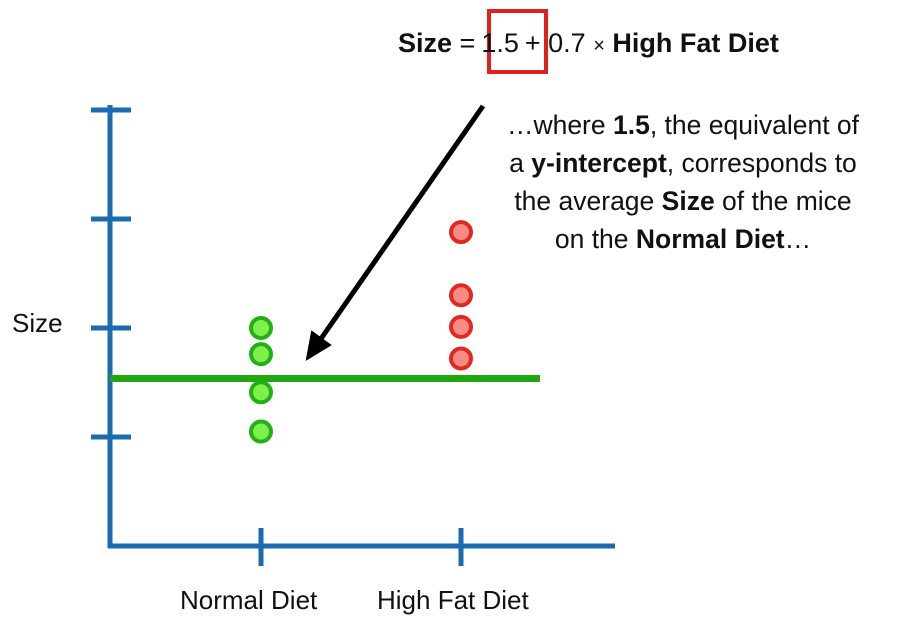 The width and height of the screenshot is (914, 632). Describe the element at coordinates (559, 125) in the screenshot. I see `caption-text: …where` at that location.